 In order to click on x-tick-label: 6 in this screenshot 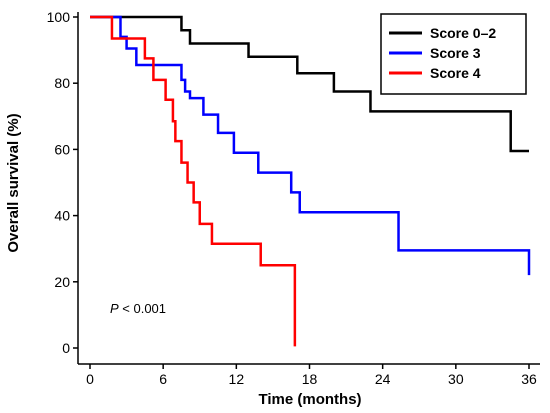, I will do `click(163, 379)`.